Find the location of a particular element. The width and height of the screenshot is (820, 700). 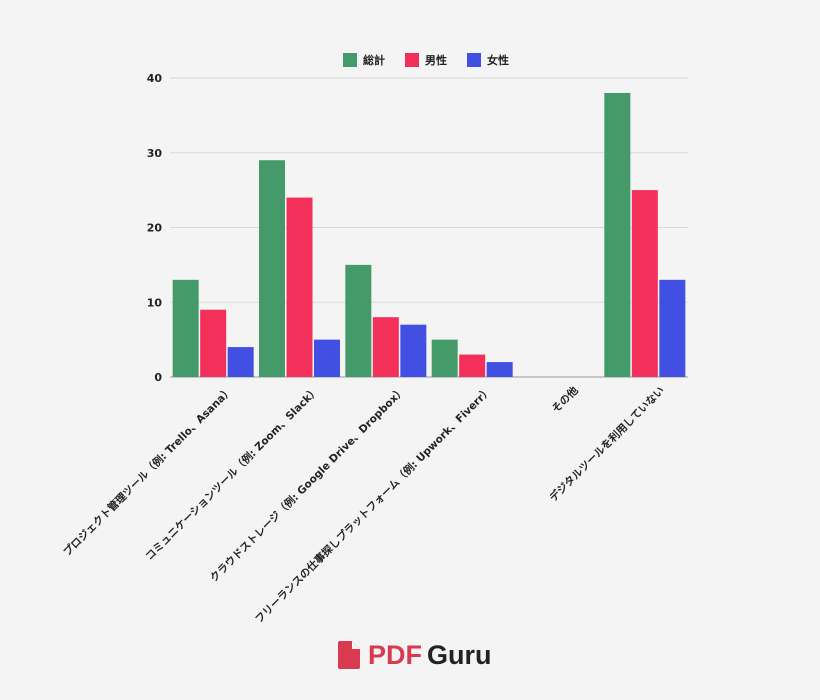

y-tick-label: 20 is located at coordinates (155, 228).